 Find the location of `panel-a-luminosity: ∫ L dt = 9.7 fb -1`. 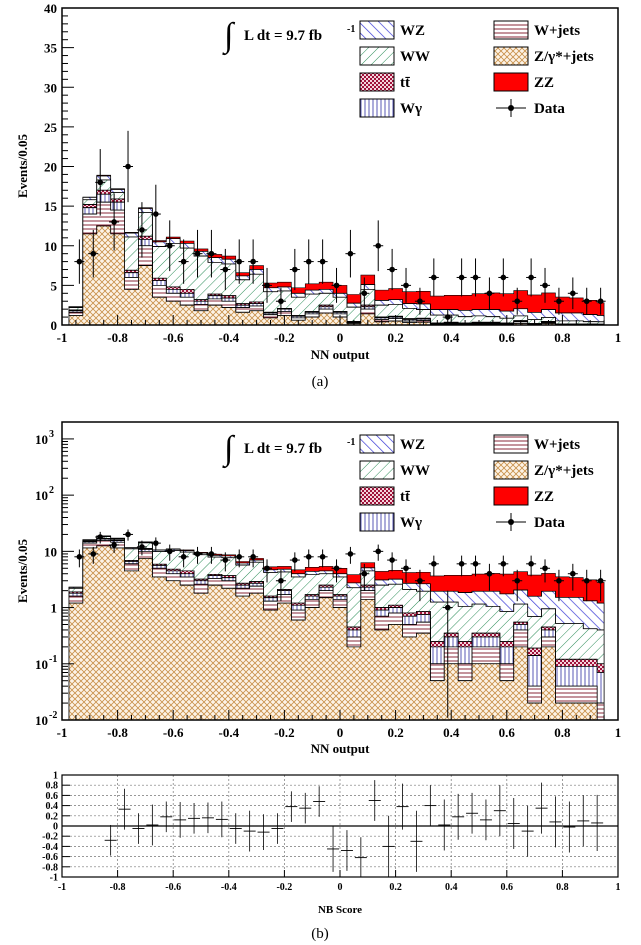

panel-a-luminosity: ∫ L dt = 9.7 fb -1 is located at coordinates (288, 36).